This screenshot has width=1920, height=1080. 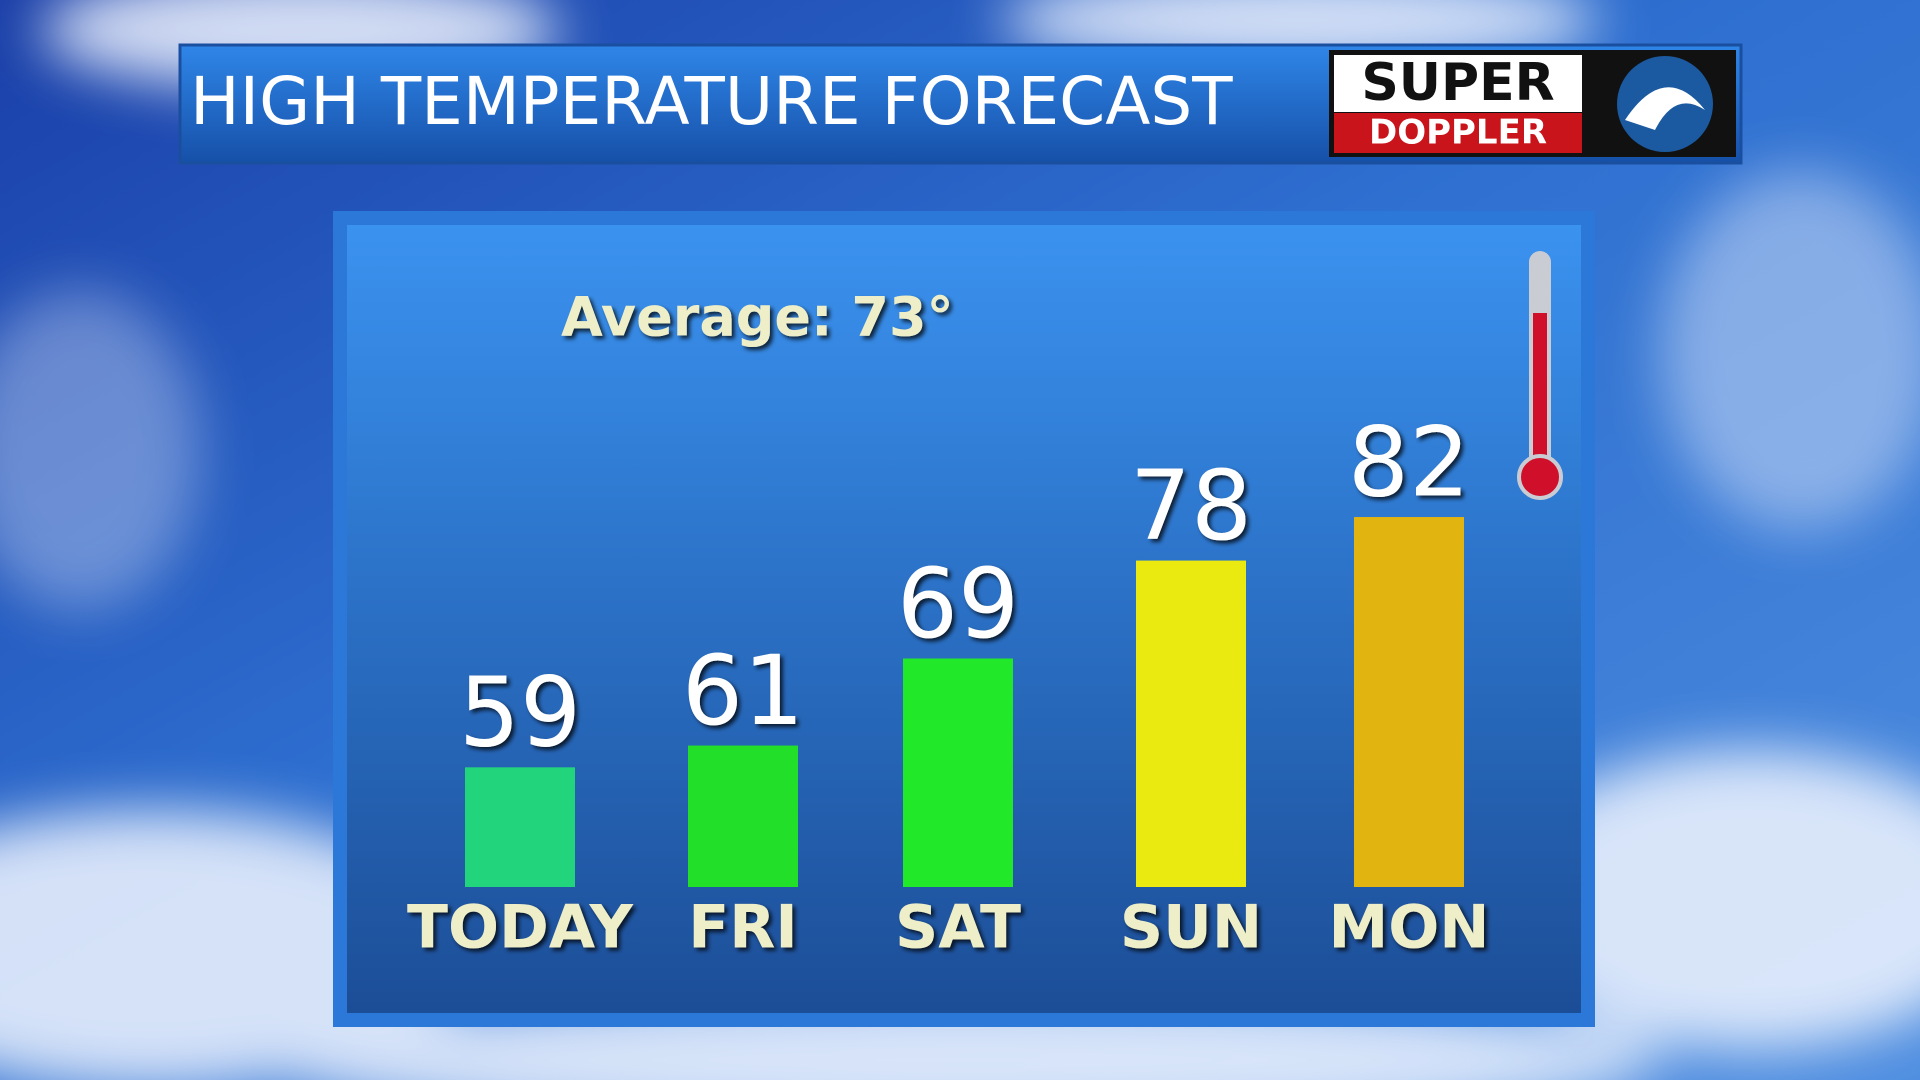 I want to click on logo: SUPER DOPPLER, so click(x=1532, y=103).